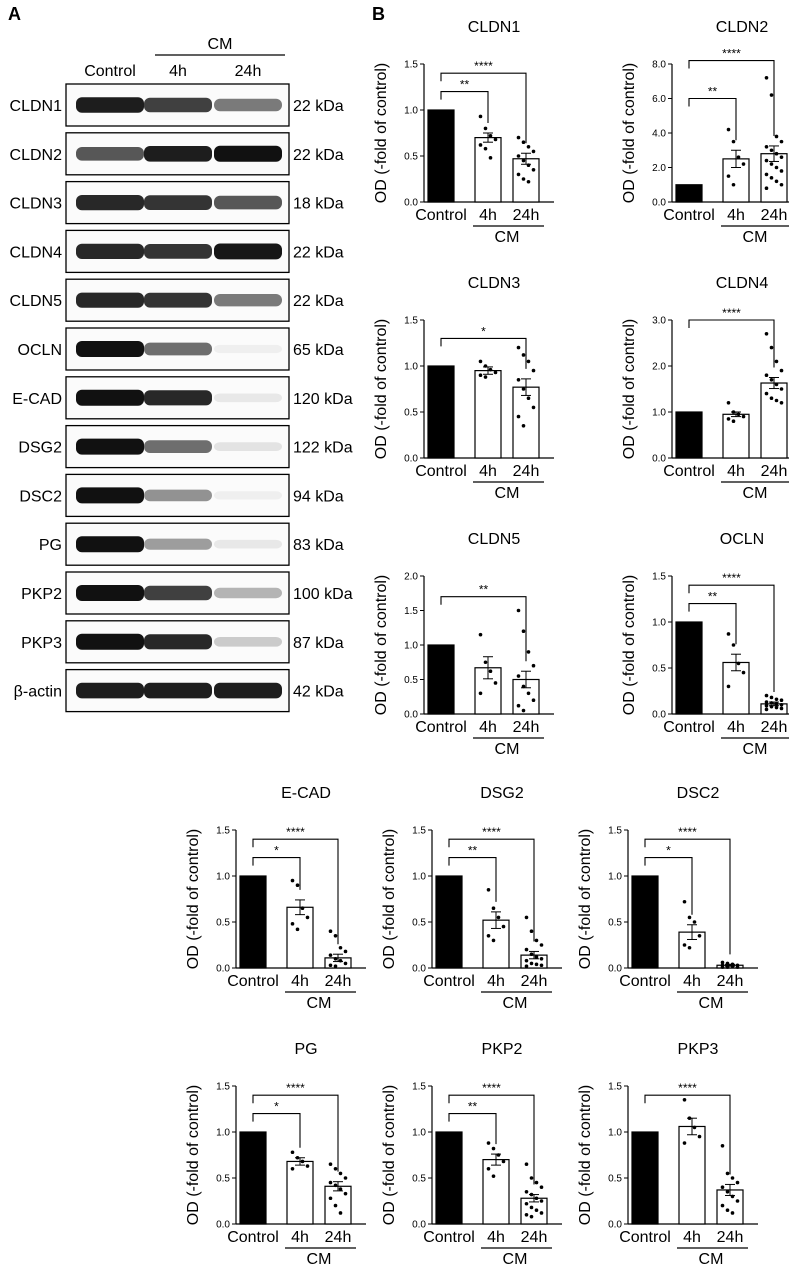 This screenshot has height=1270, width=789. Describe the element at coordinates (484, 590) in the screenshot. I see `sig-label-cldn5-0: **` at that location.